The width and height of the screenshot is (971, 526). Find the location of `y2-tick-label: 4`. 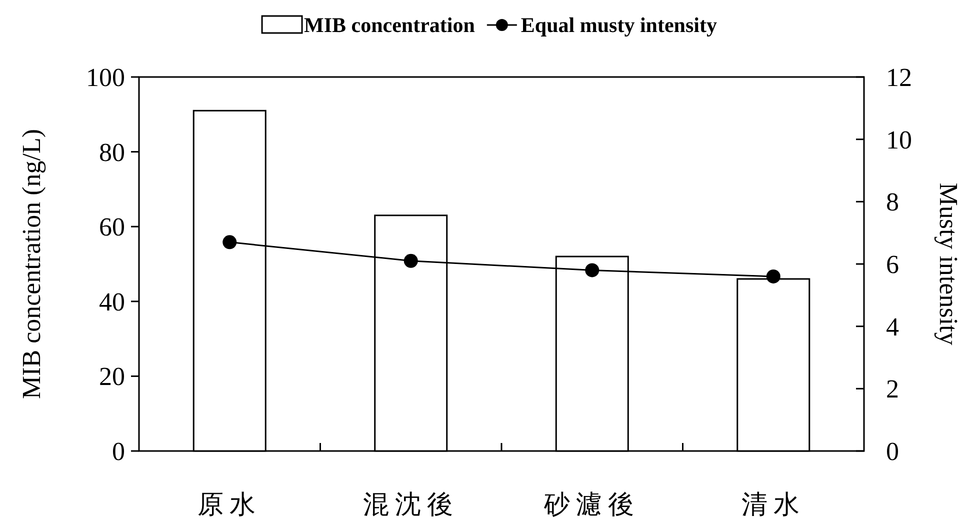

y2-tick-label: 4 is located at coordinates (892, 327).